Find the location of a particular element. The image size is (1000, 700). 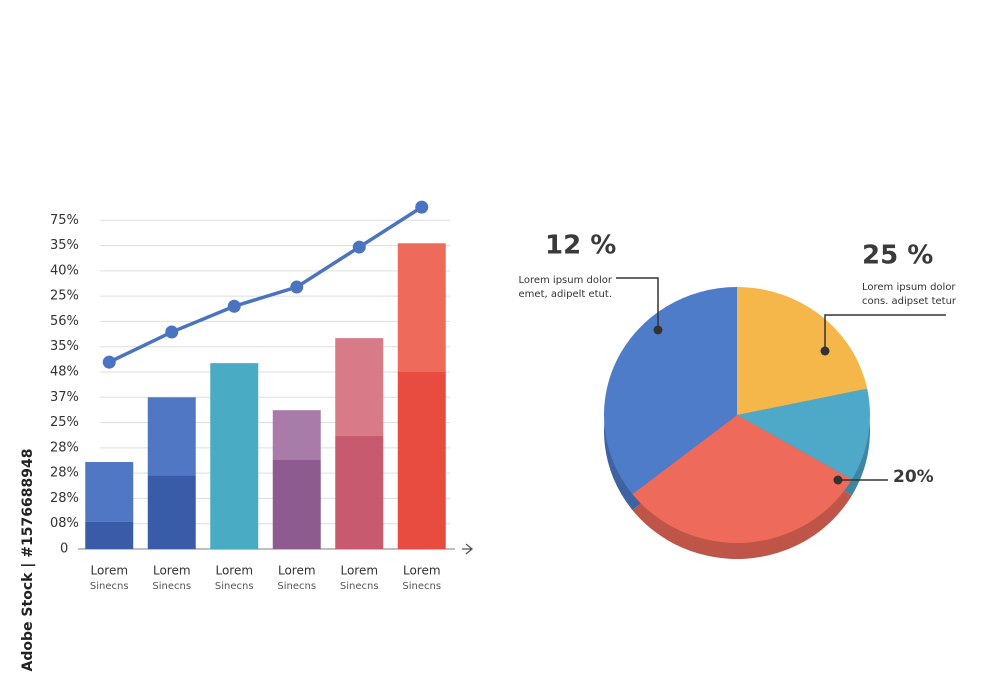

line is located at coordinates (265, 284).